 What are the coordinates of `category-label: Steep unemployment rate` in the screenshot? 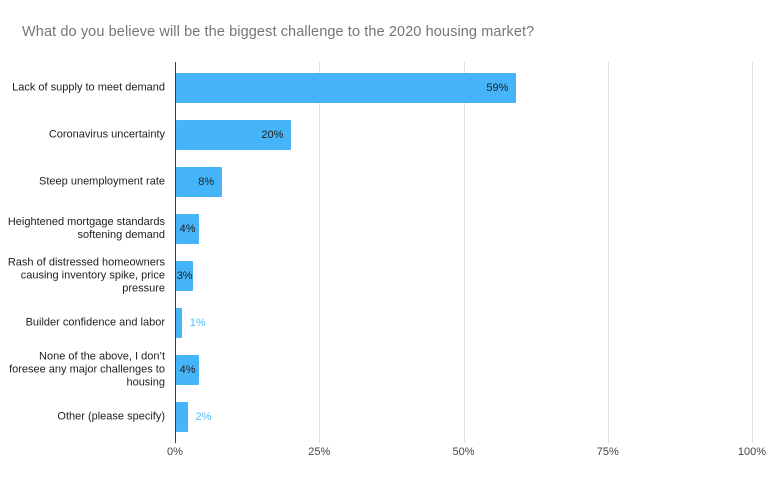 It's located at (102, 181).